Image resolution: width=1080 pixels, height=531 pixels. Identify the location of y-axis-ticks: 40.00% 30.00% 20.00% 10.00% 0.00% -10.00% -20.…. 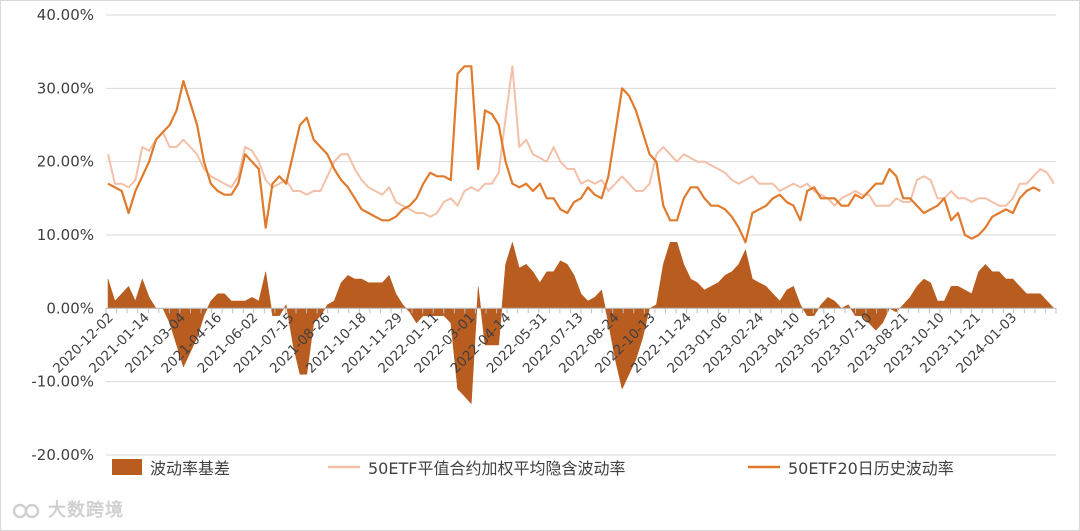
(62, 235).